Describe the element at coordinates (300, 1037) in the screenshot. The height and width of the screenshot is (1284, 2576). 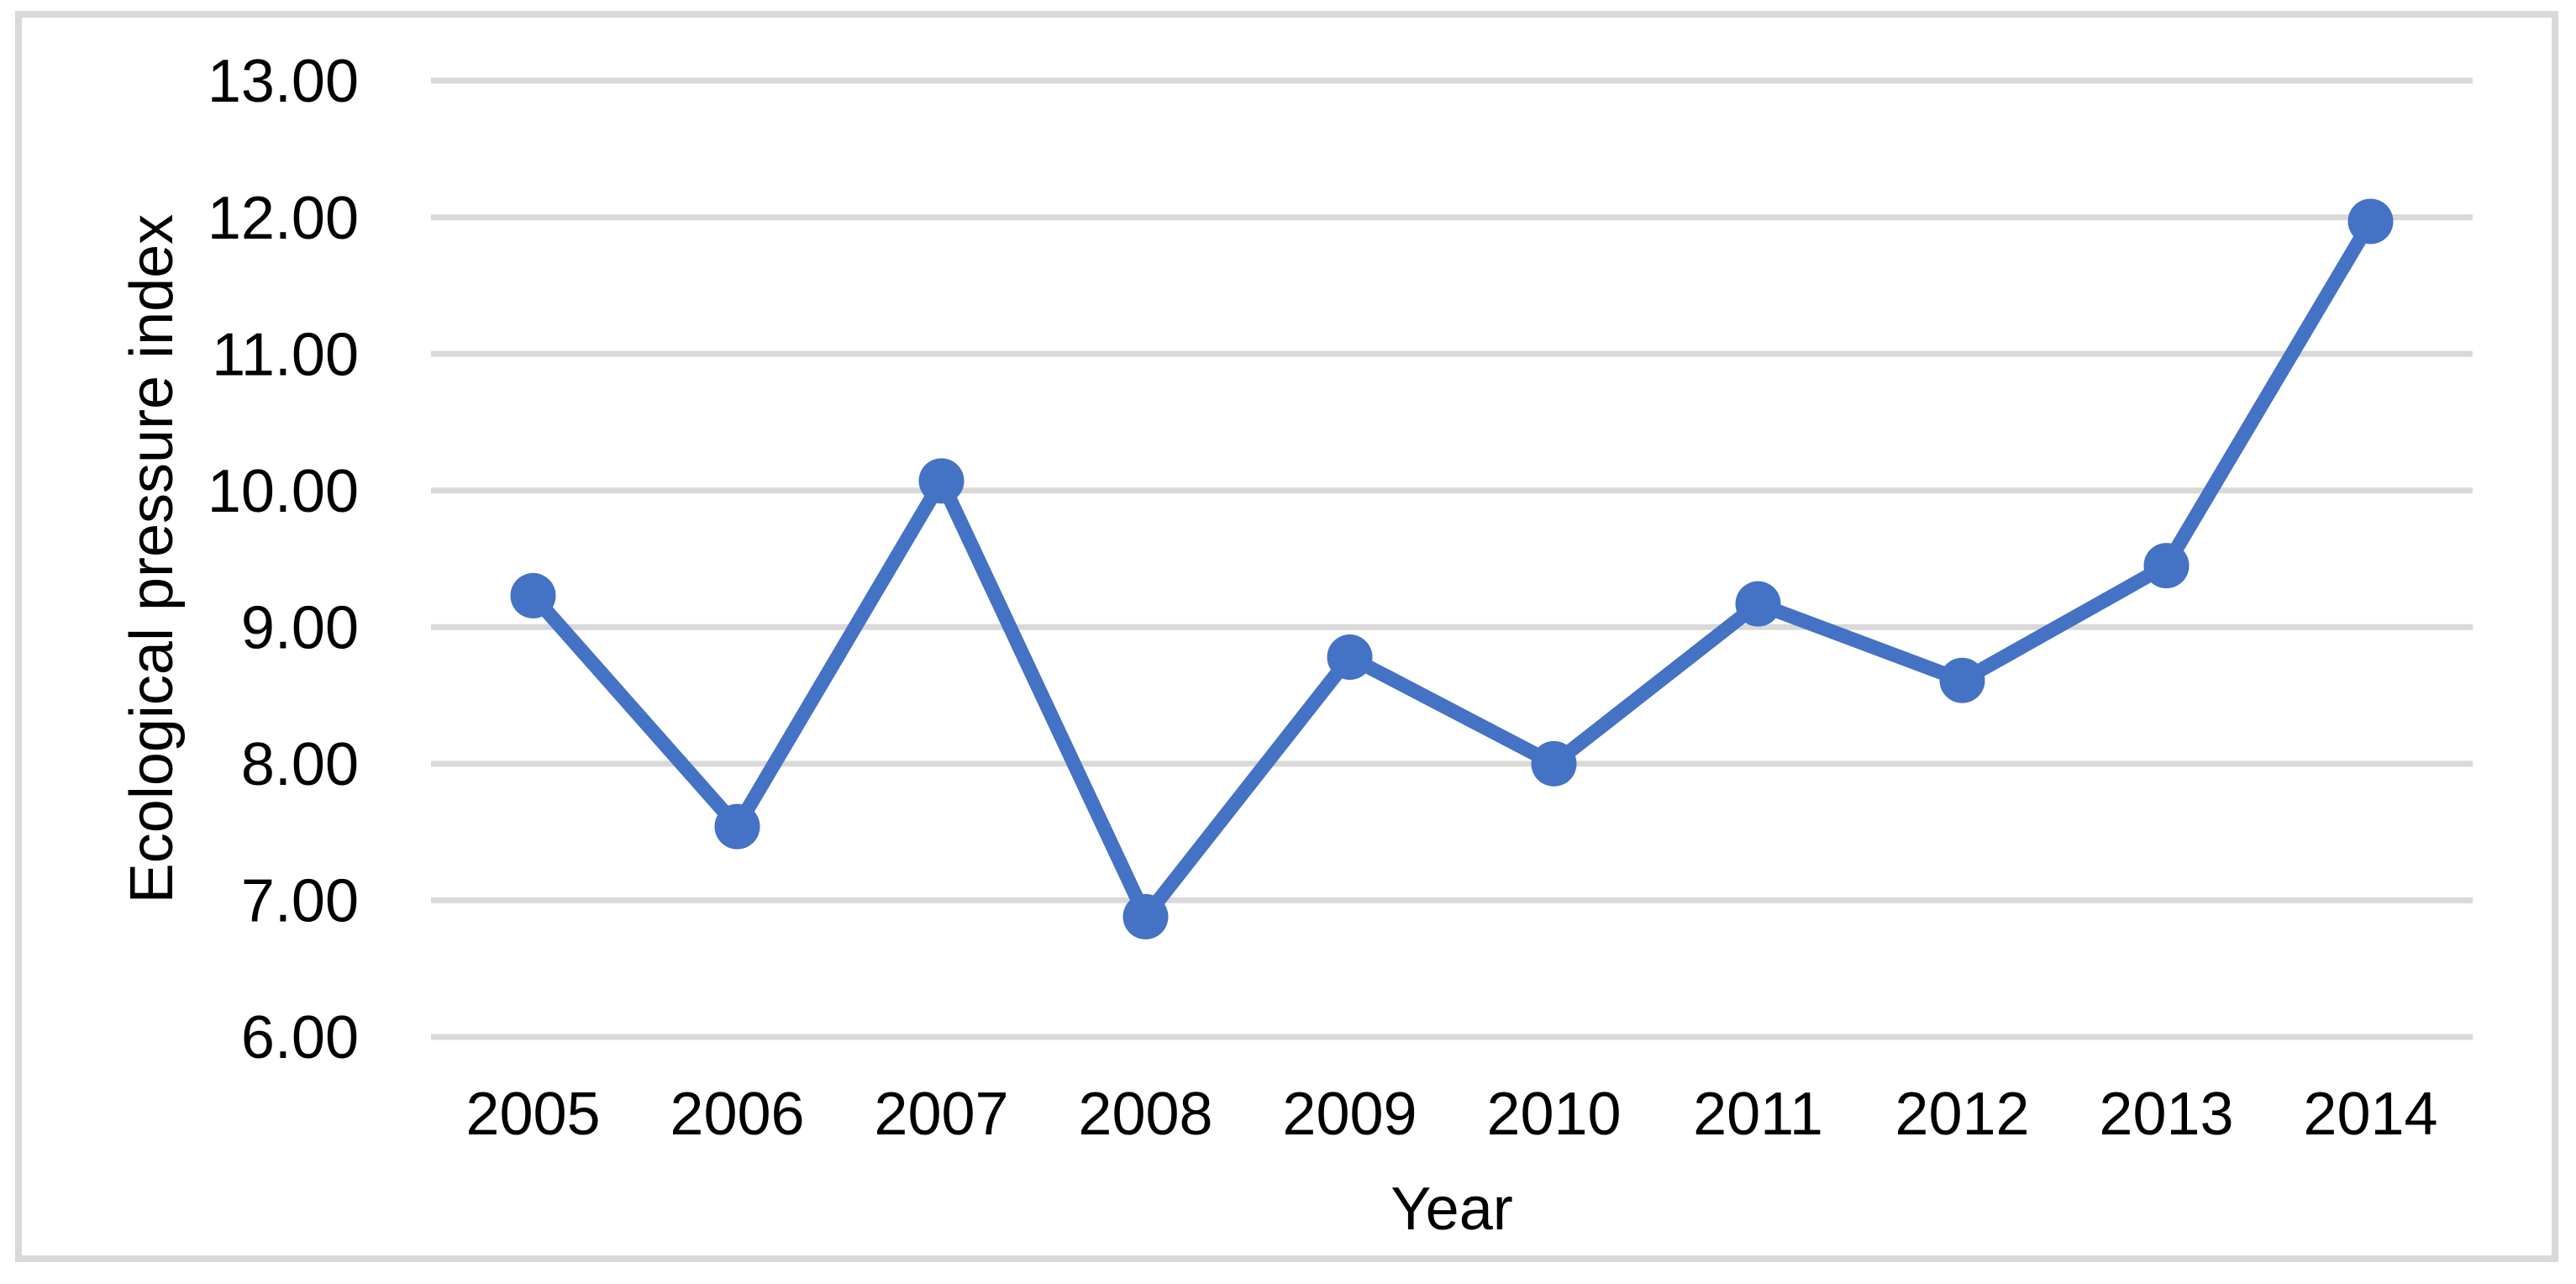
I see `y-tick-label-6.00: 6.00` at that location.